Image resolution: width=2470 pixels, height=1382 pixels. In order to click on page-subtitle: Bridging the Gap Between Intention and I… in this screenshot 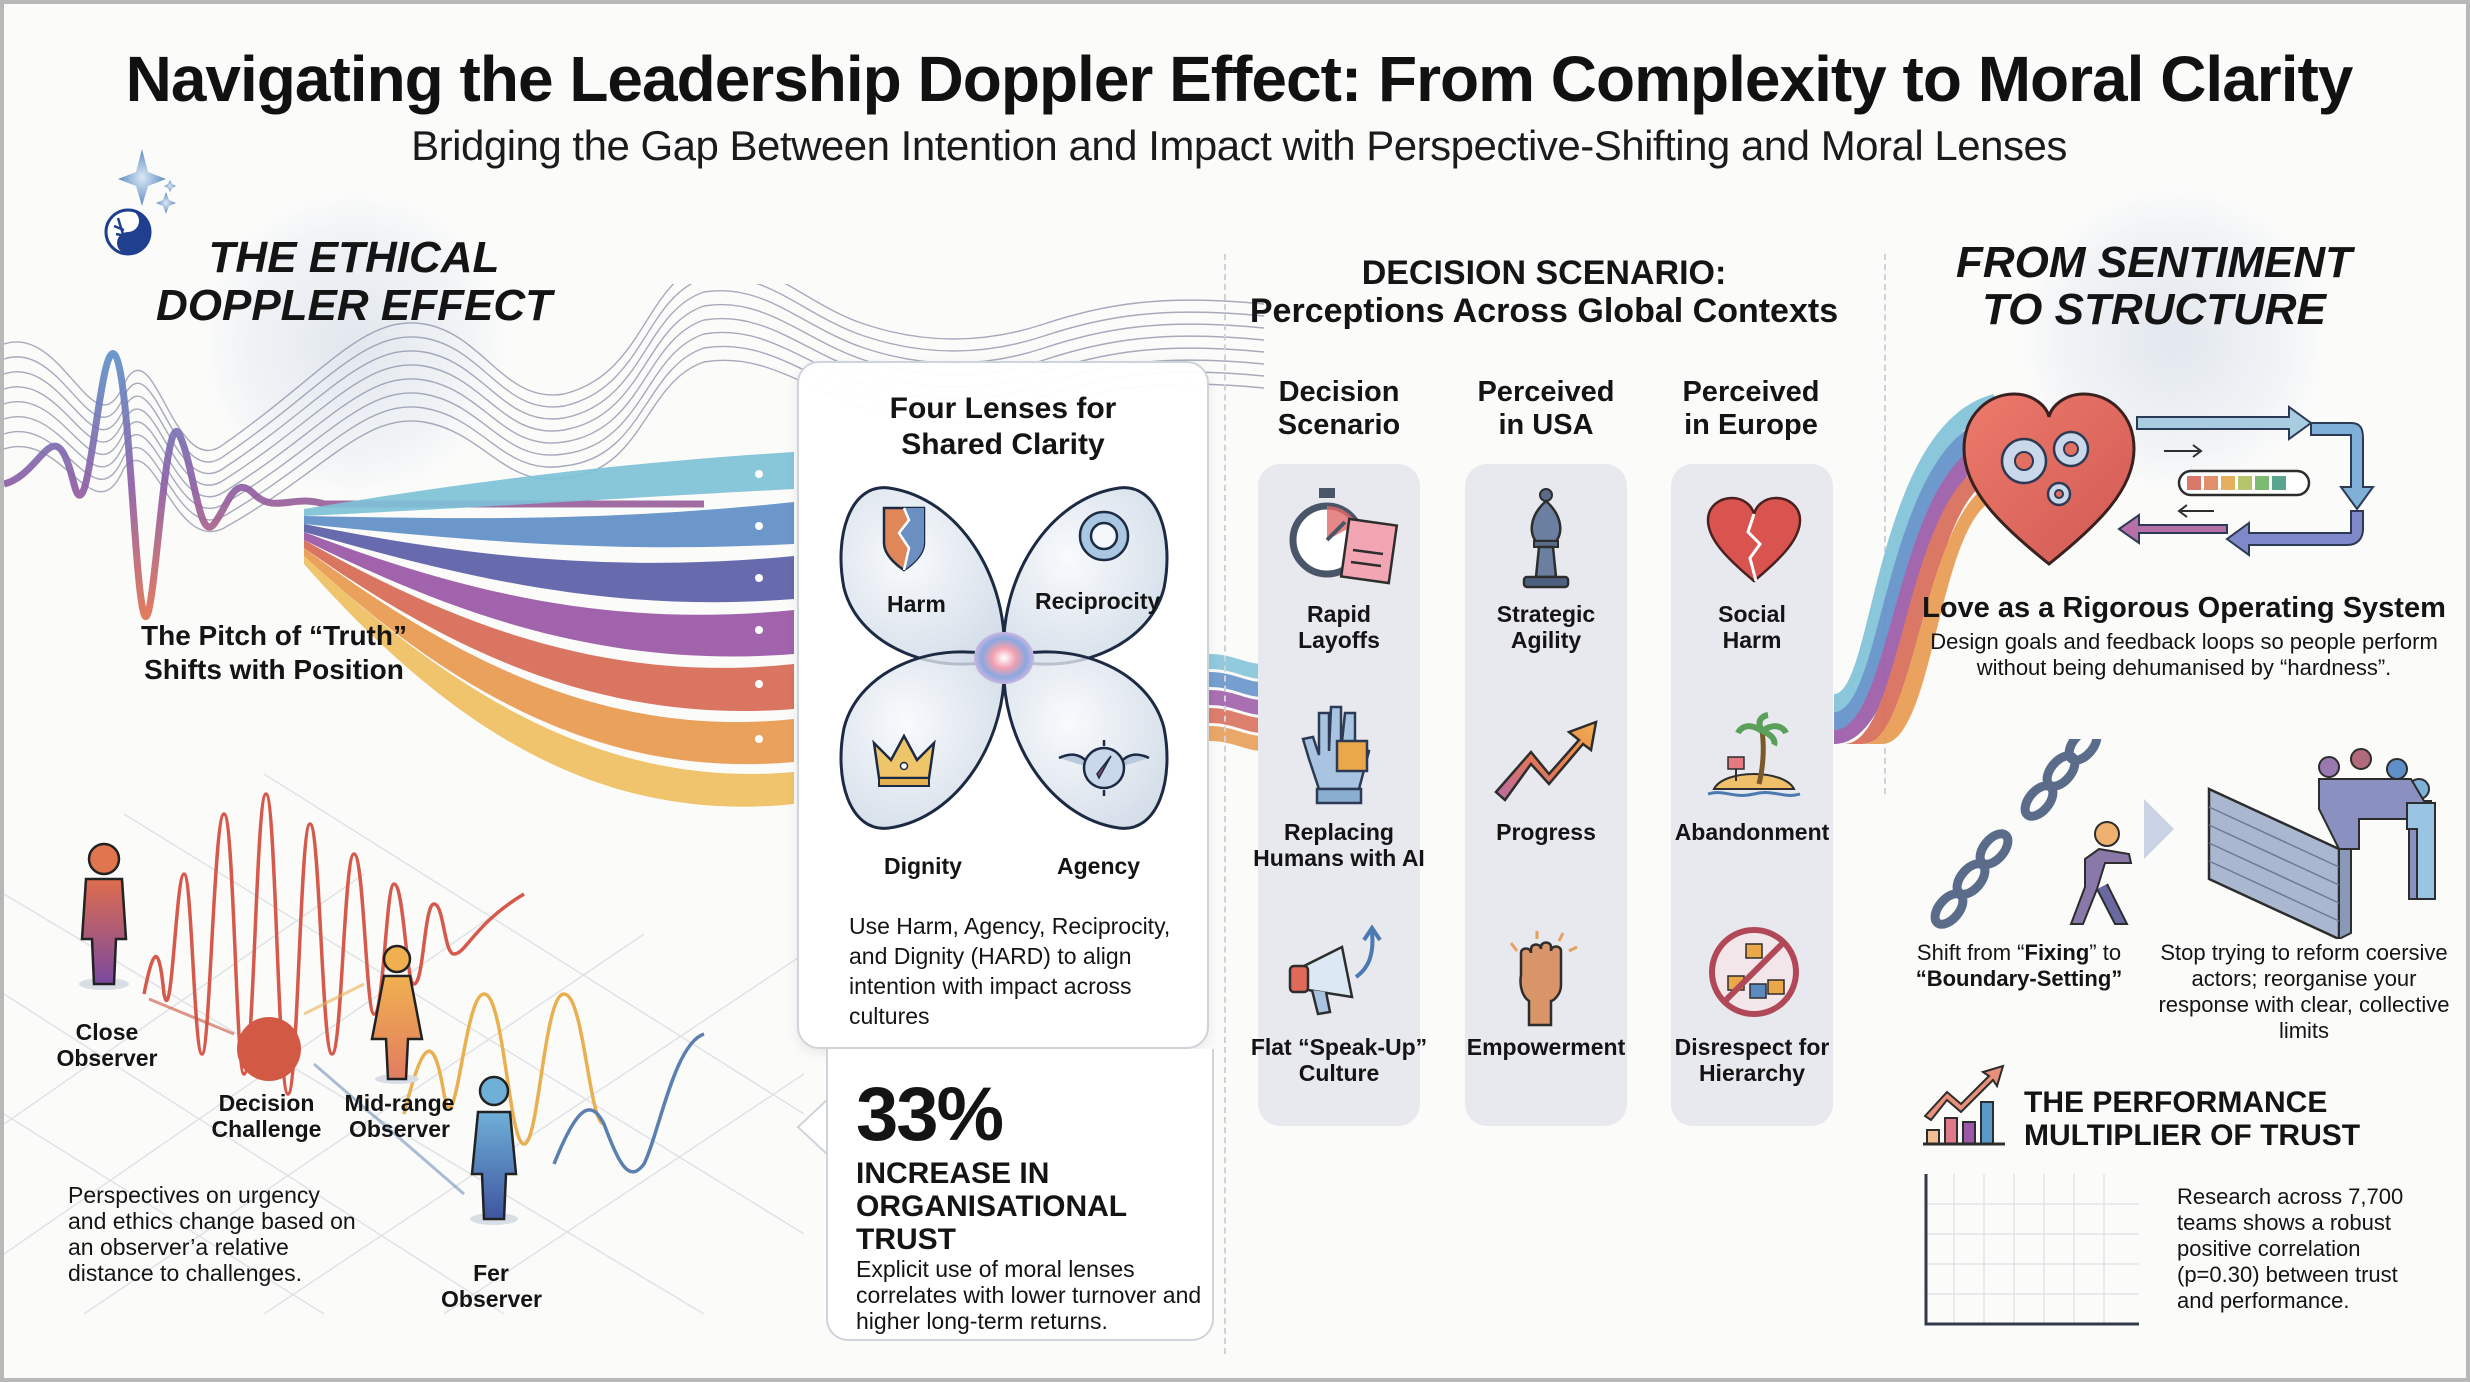, I will do `click(1239, 145)`.